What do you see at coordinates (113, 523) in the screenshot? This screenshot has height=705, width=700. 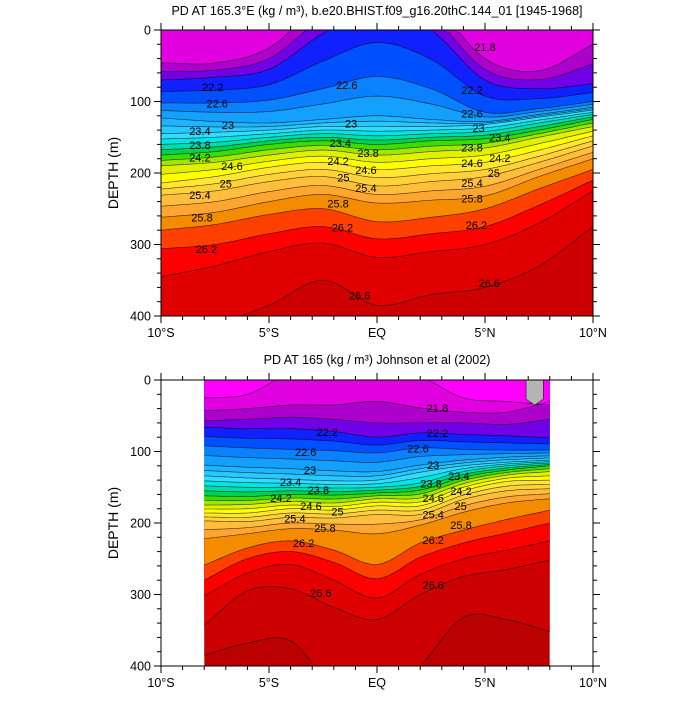 I see `y-axis-title-observations: DEPTH (m)` at bounding box center [113, 523].